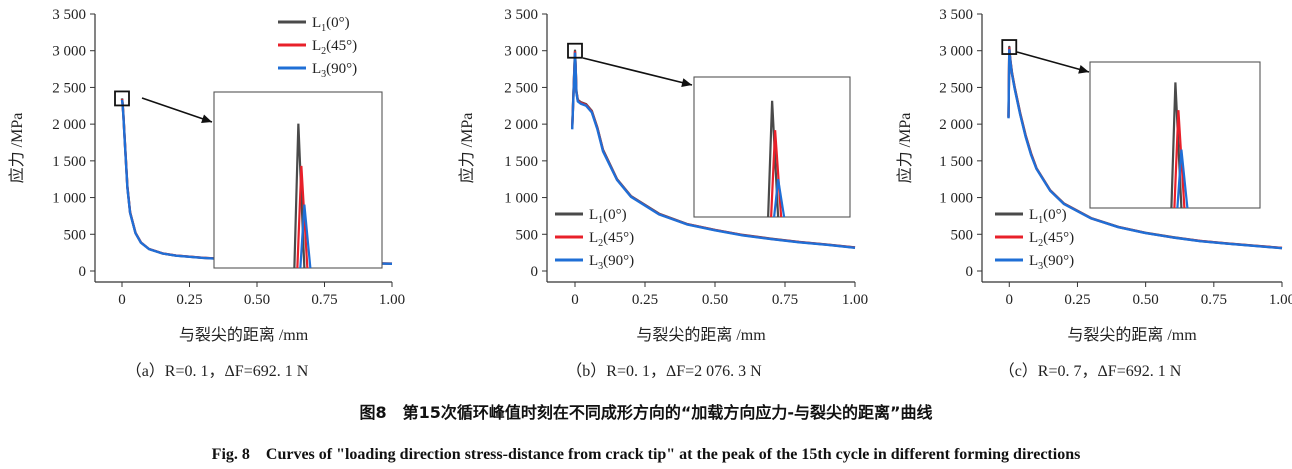 The image size is (1292, 469). Describe the element at coordinates (645, 412) in the screenshot. I see `figure-caption-zh: 图8 第15次循环峰值时刻在不同成形方向的“加载方向应力-与裂尖的距离”曲线` at that location.